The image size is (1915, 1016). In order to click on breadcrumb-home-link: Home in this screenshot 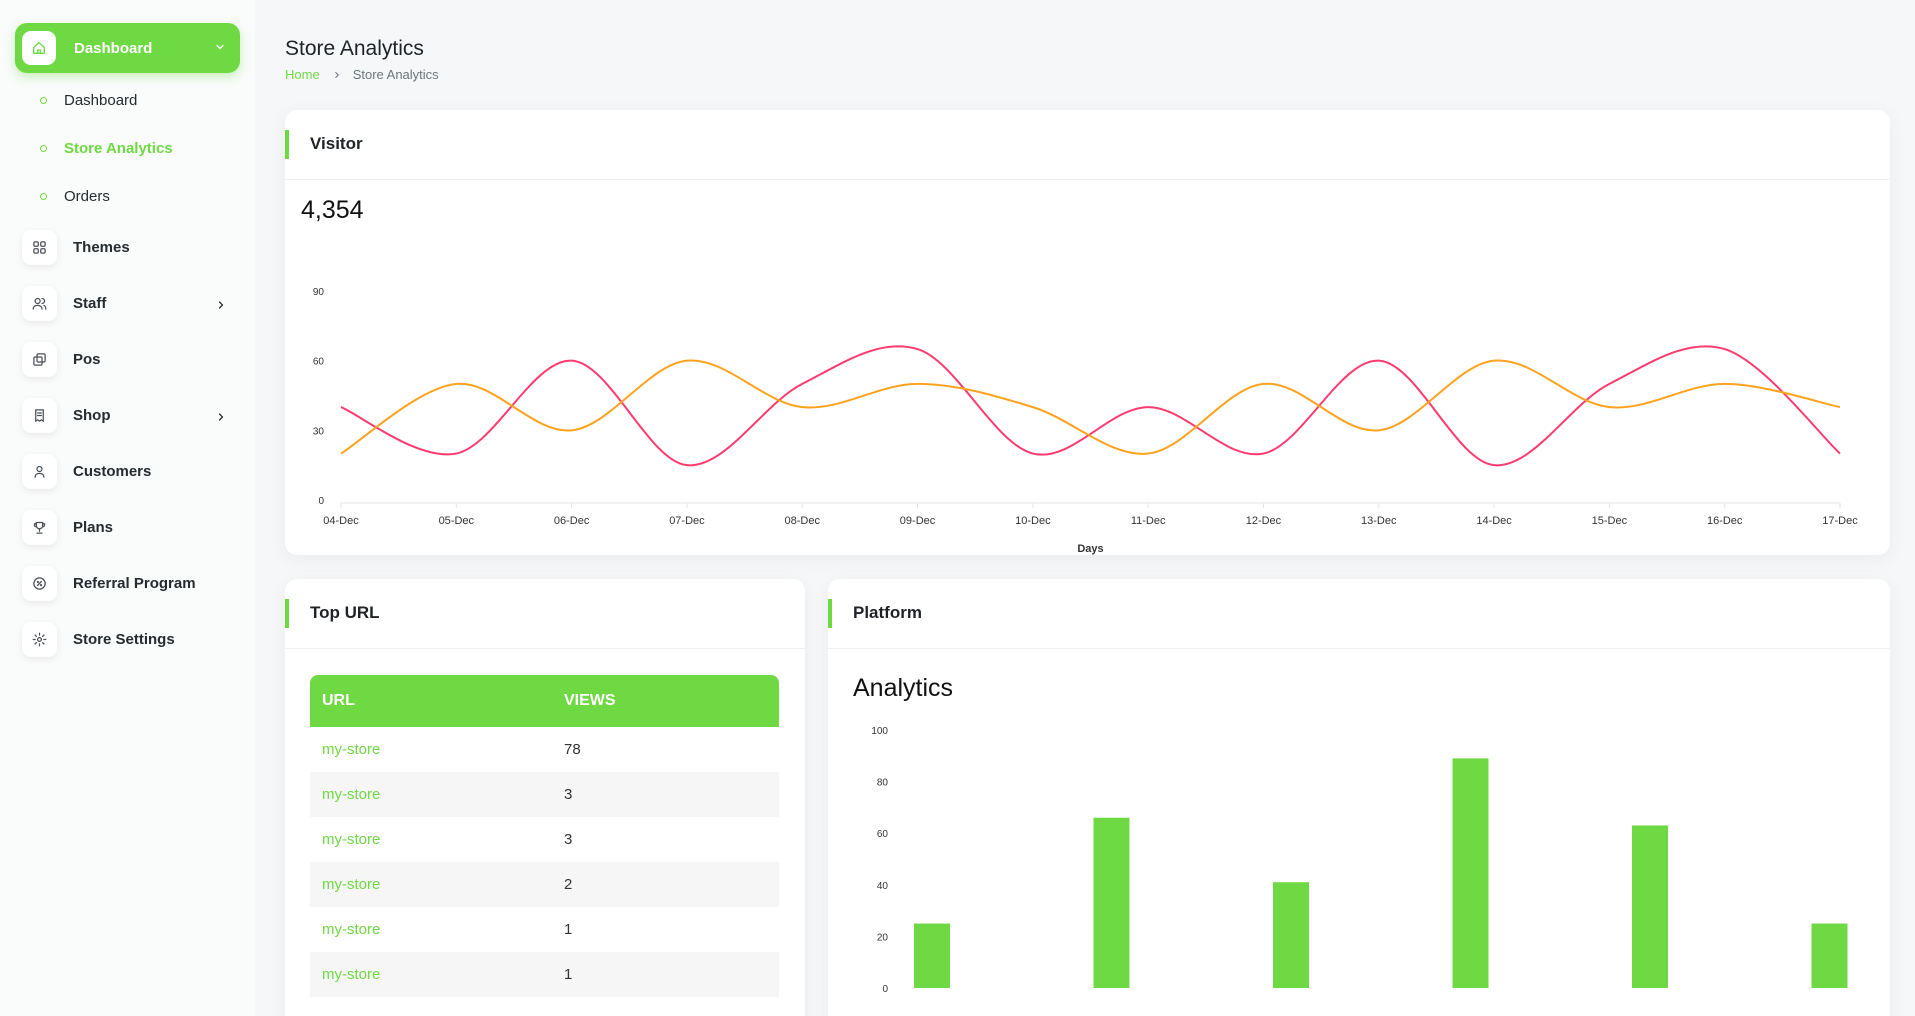, I will do `click(302, 74)`.